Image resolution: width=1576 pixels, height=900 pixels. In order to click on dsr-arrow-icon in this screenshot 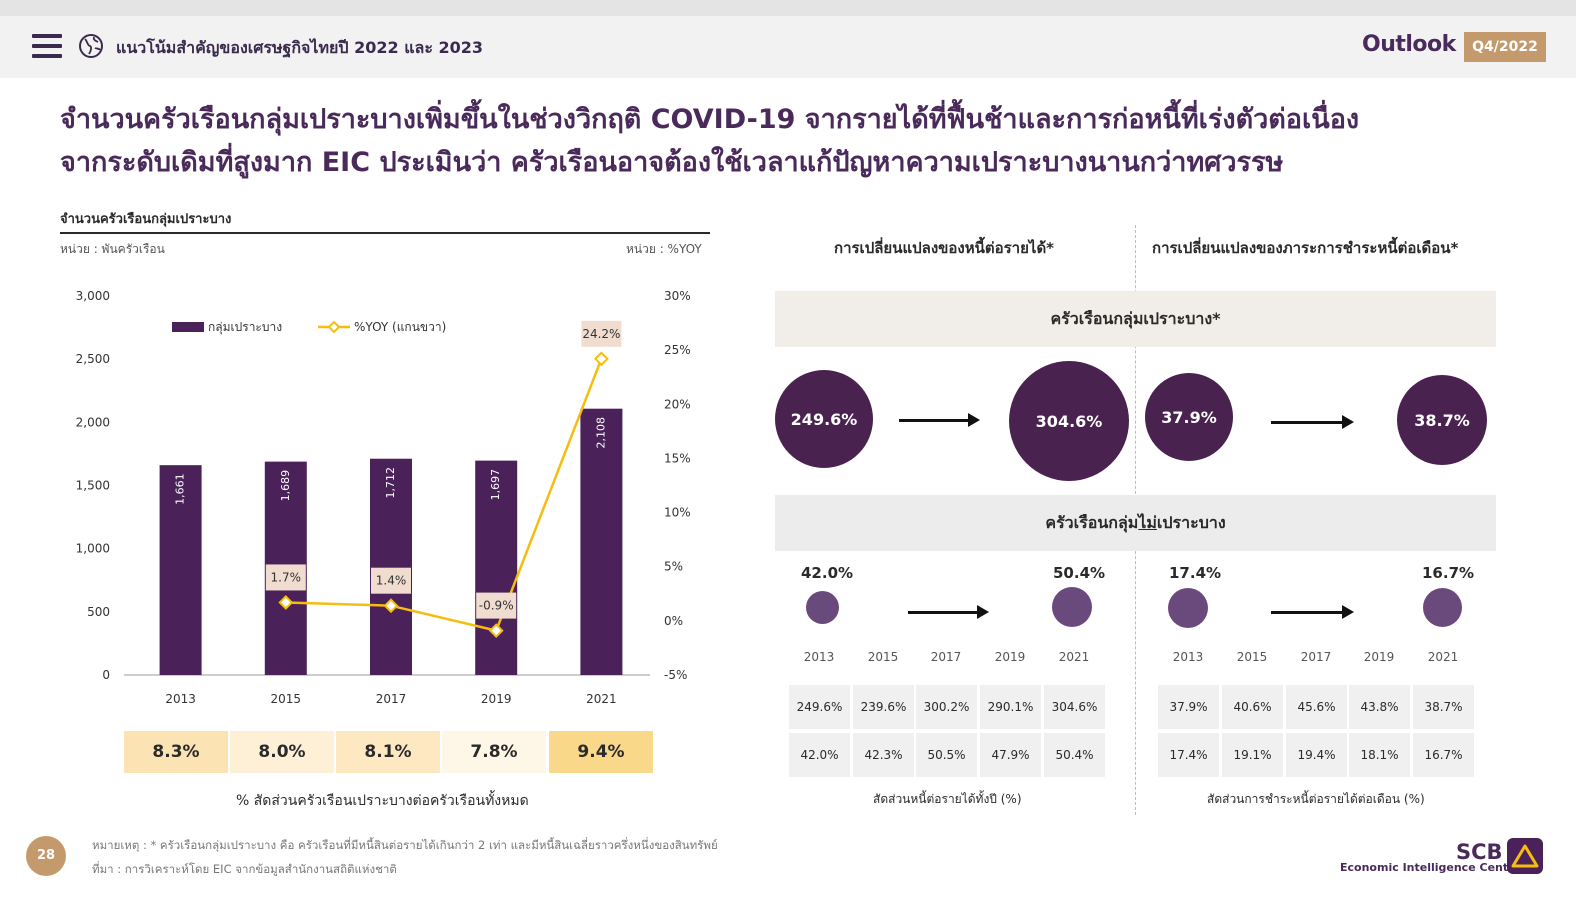, I will do `click(1312, 422)`.